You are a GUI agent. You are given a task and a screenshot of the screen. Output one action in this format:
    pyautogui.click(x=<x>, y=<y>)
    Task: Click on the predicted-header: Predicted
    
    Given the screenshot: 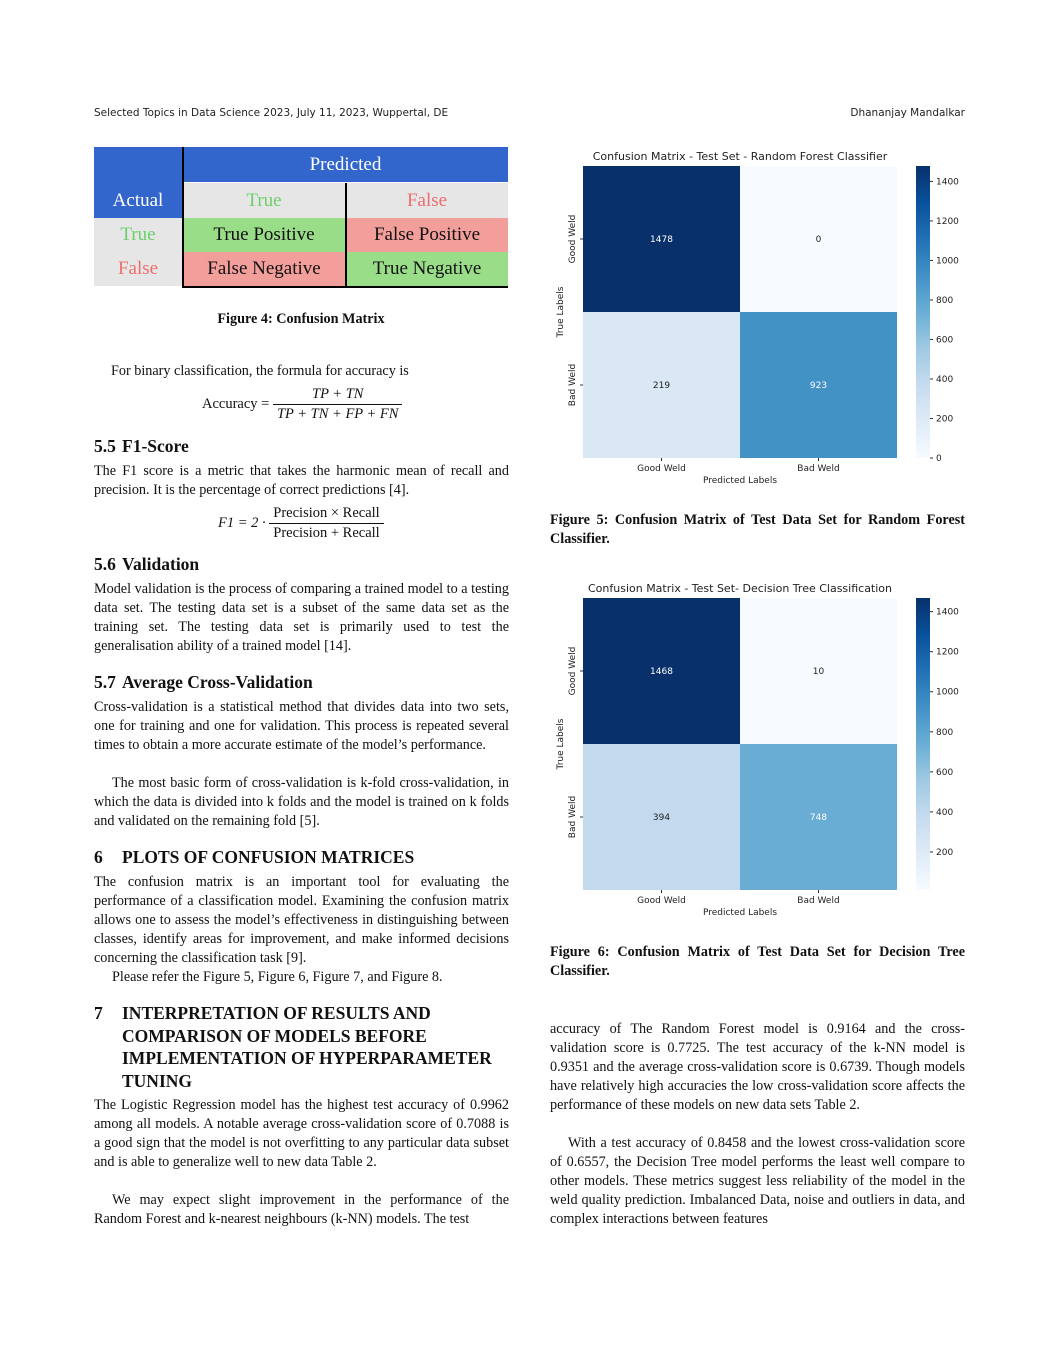 What is the action you would take?
    pyautogui.click(x=345, y=164)
    